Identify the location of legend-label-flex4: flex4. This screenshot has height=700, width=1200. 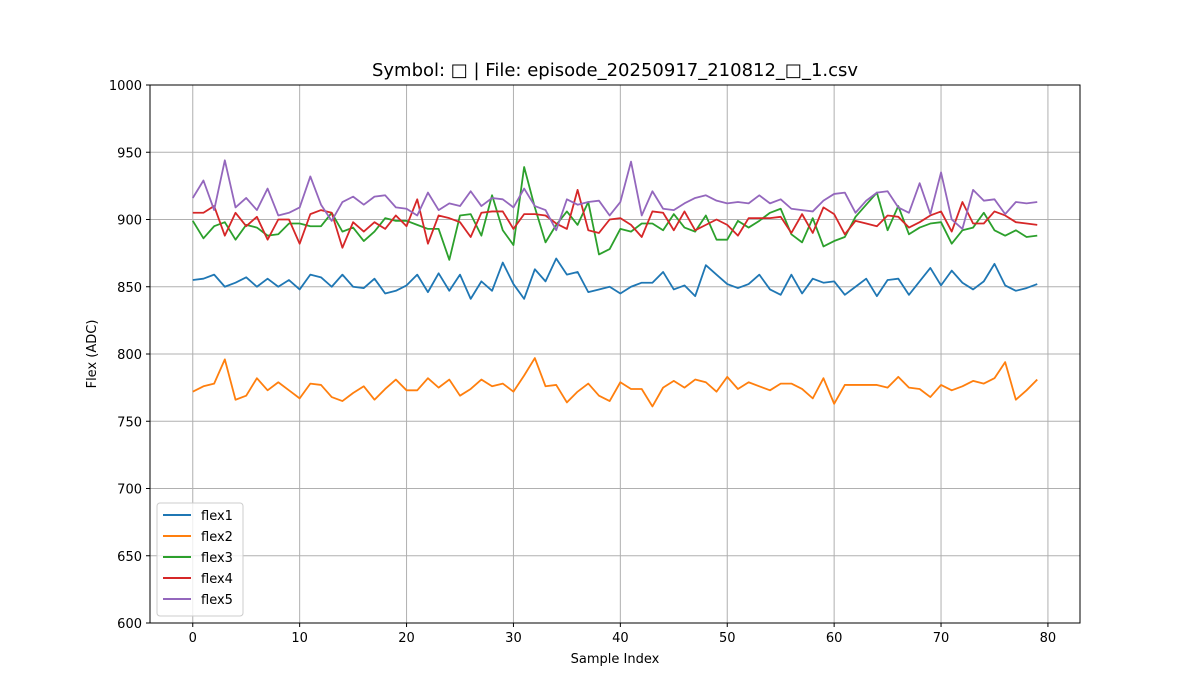
(217, 579).